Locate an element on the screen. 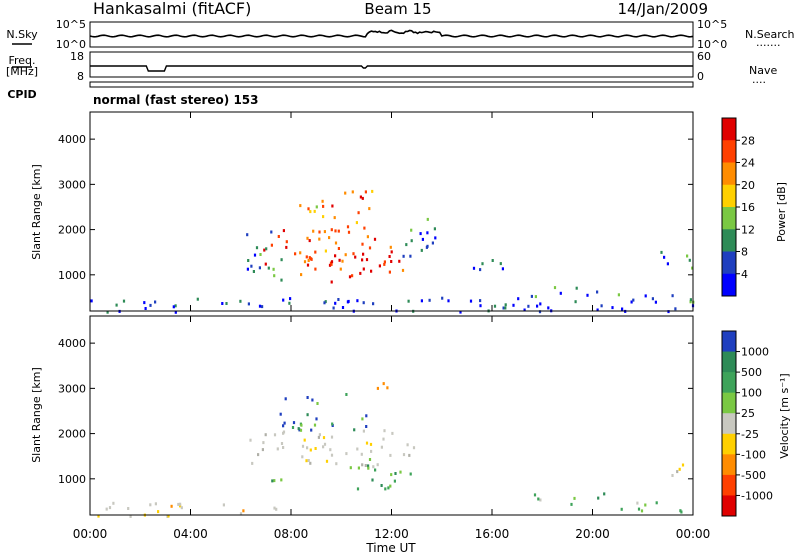 Image resolution: width=800 pixels, height=554 pixels. colorbar-tick-label: 500 is located at coordinates (751, 372).